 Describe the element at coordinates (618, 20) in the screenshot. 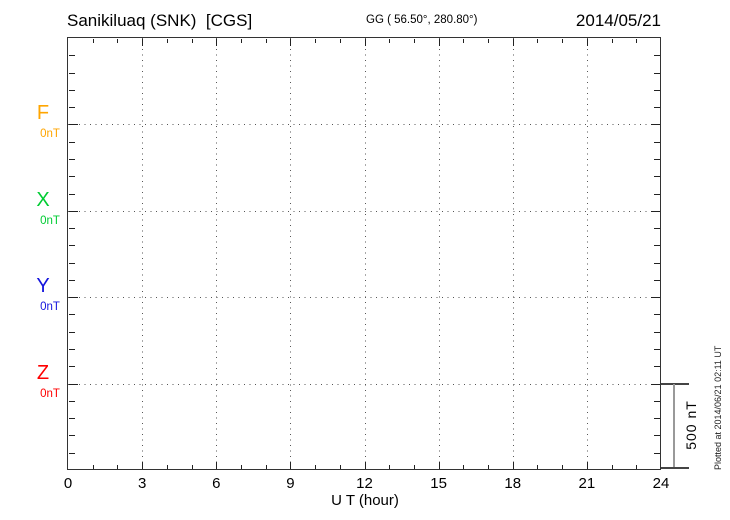

I see `plot-date: 2014/05/21` at that location.